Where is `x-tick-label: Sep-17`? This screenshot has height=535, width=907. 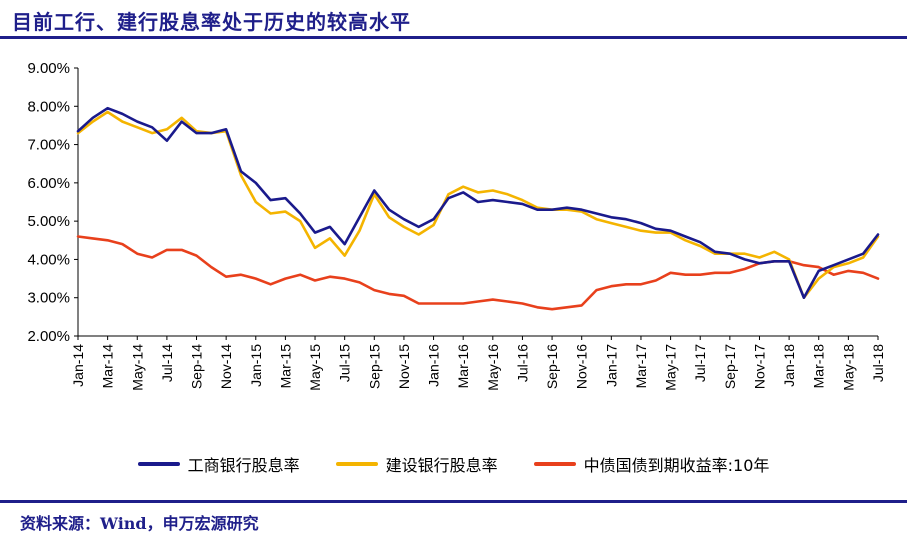
x-tick-label: Sep-17 is located at coordinates (730, 366).